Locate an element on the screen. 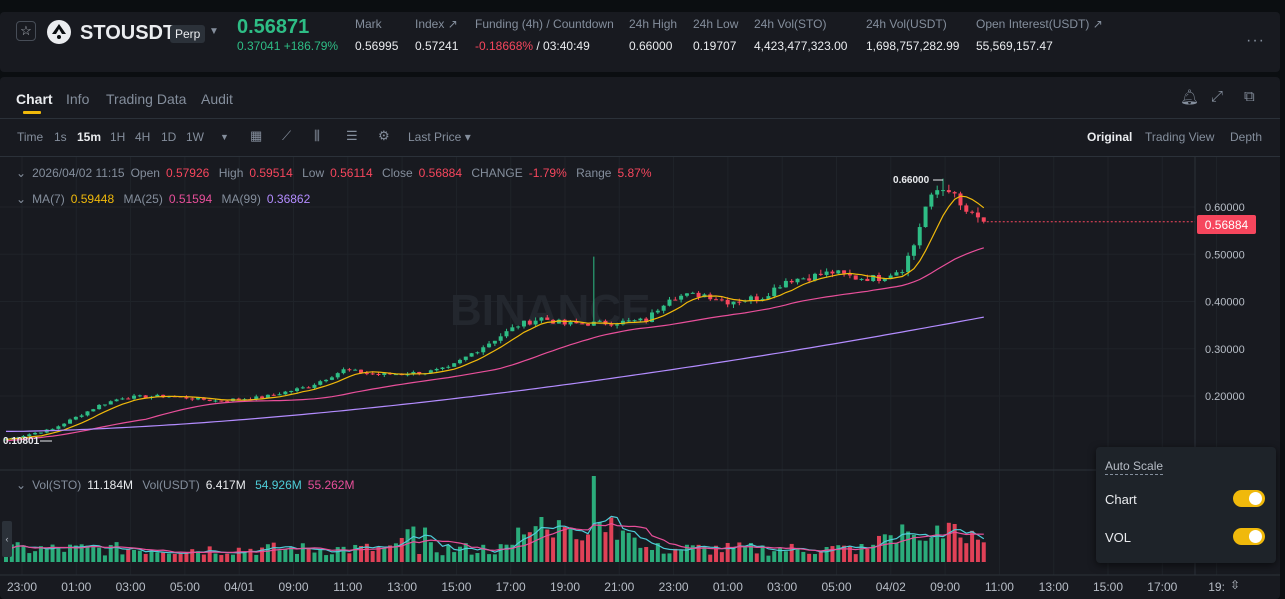  time-tick-label: 17:00 is located at coordinates (1162, 587).